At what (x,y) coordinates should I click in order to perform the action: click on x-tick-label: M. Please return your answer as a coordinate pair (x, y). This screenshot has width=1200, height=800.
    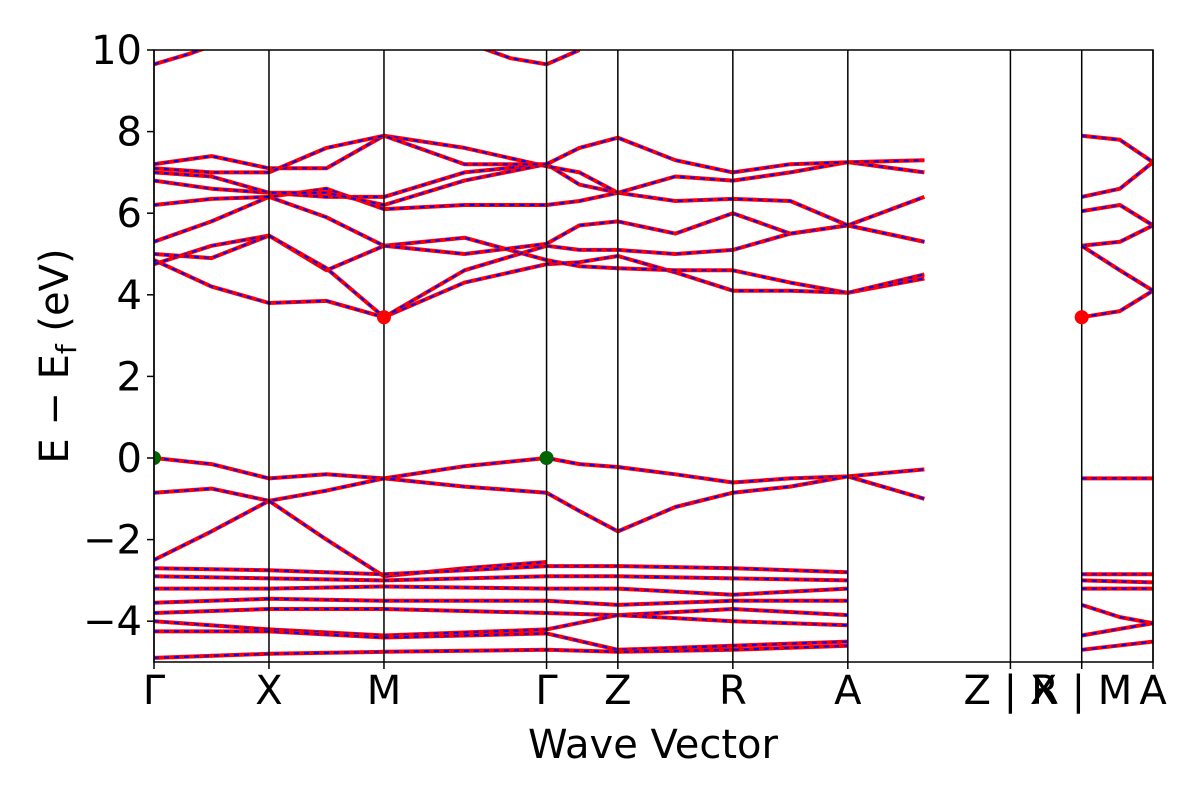
    Looking at the image, I should click on (384, 691).